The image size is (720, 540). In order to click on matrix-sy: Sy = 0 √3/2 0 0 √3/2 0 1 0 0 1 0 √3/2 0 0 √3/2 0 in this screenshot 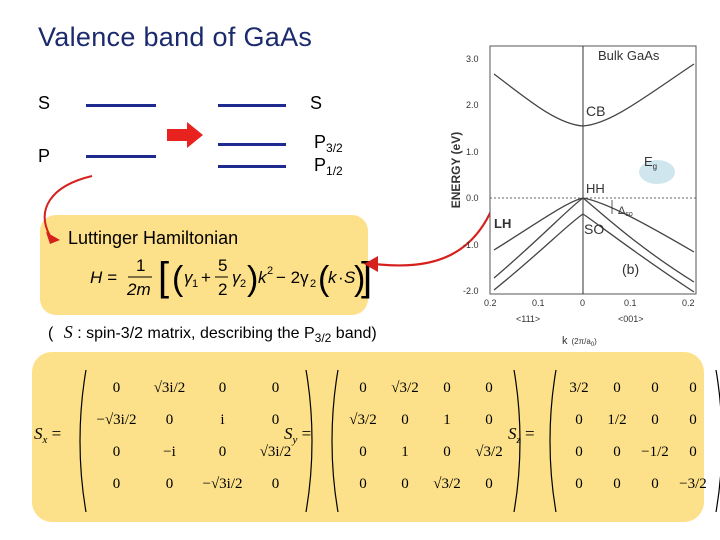, I will do `click(407, 437)`.